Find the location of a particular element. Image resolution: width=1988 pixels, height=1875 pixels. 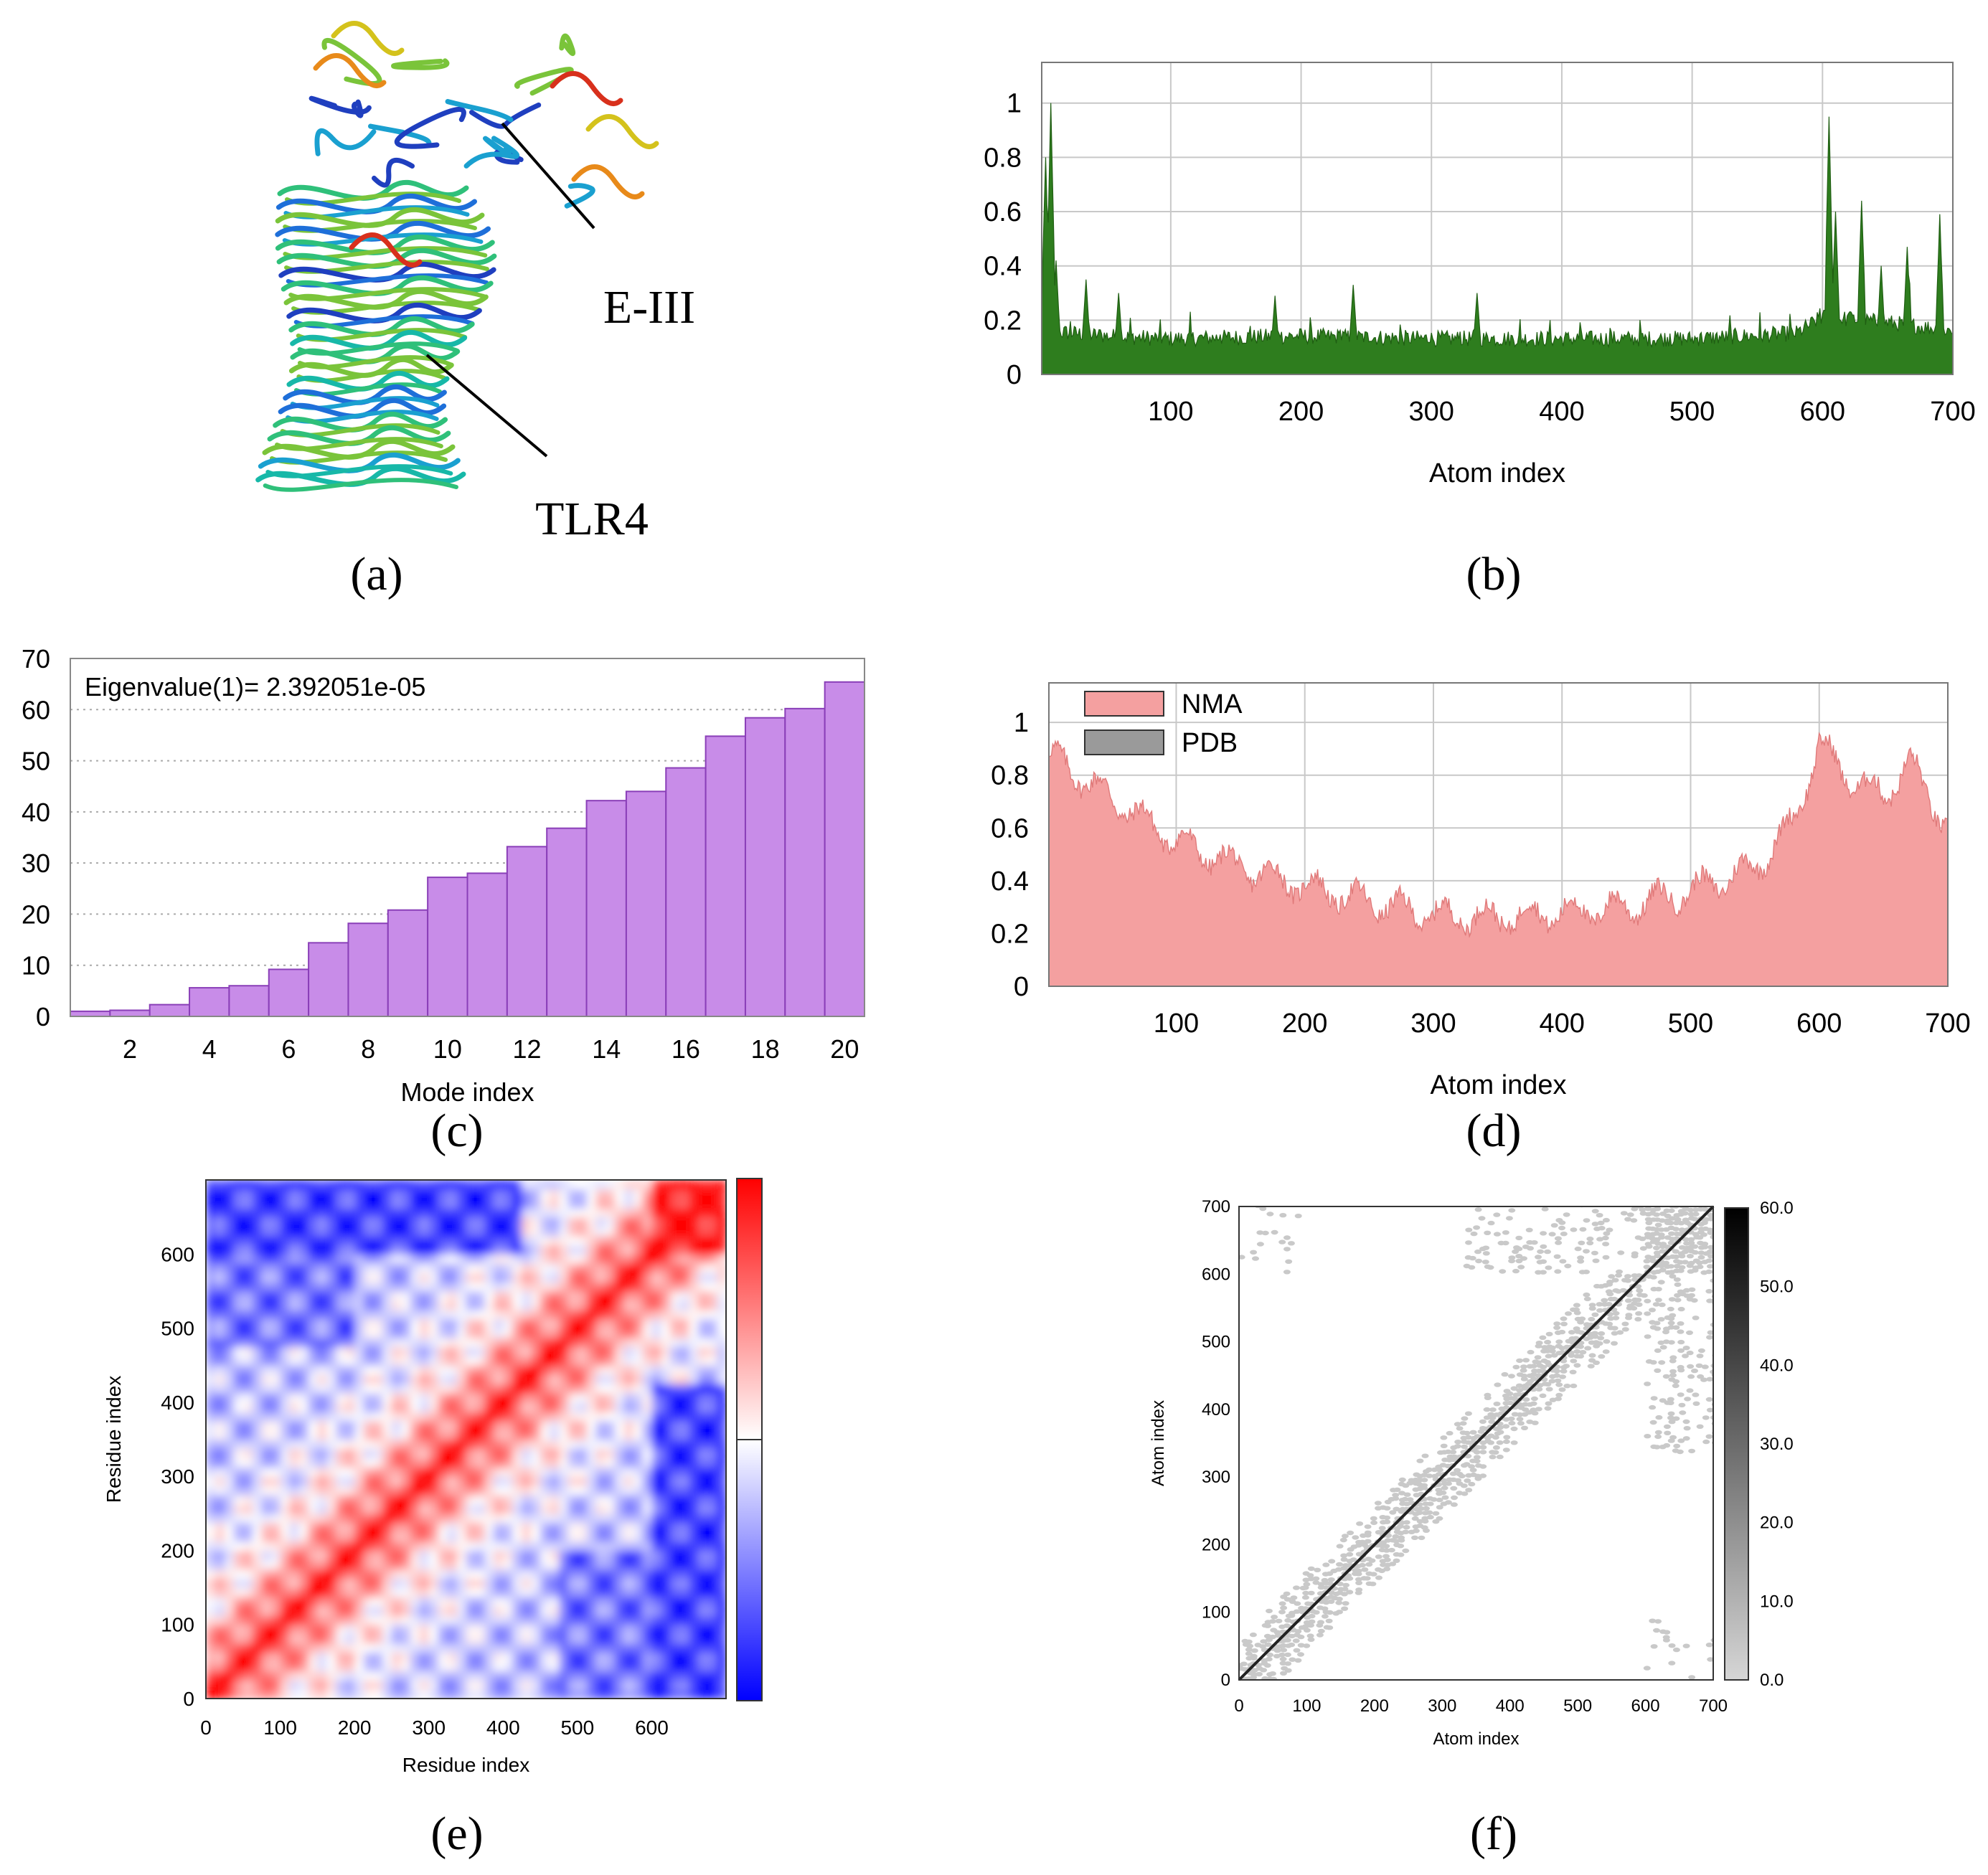

x-tick-label: 700 is located at coordinates (1952, 412).